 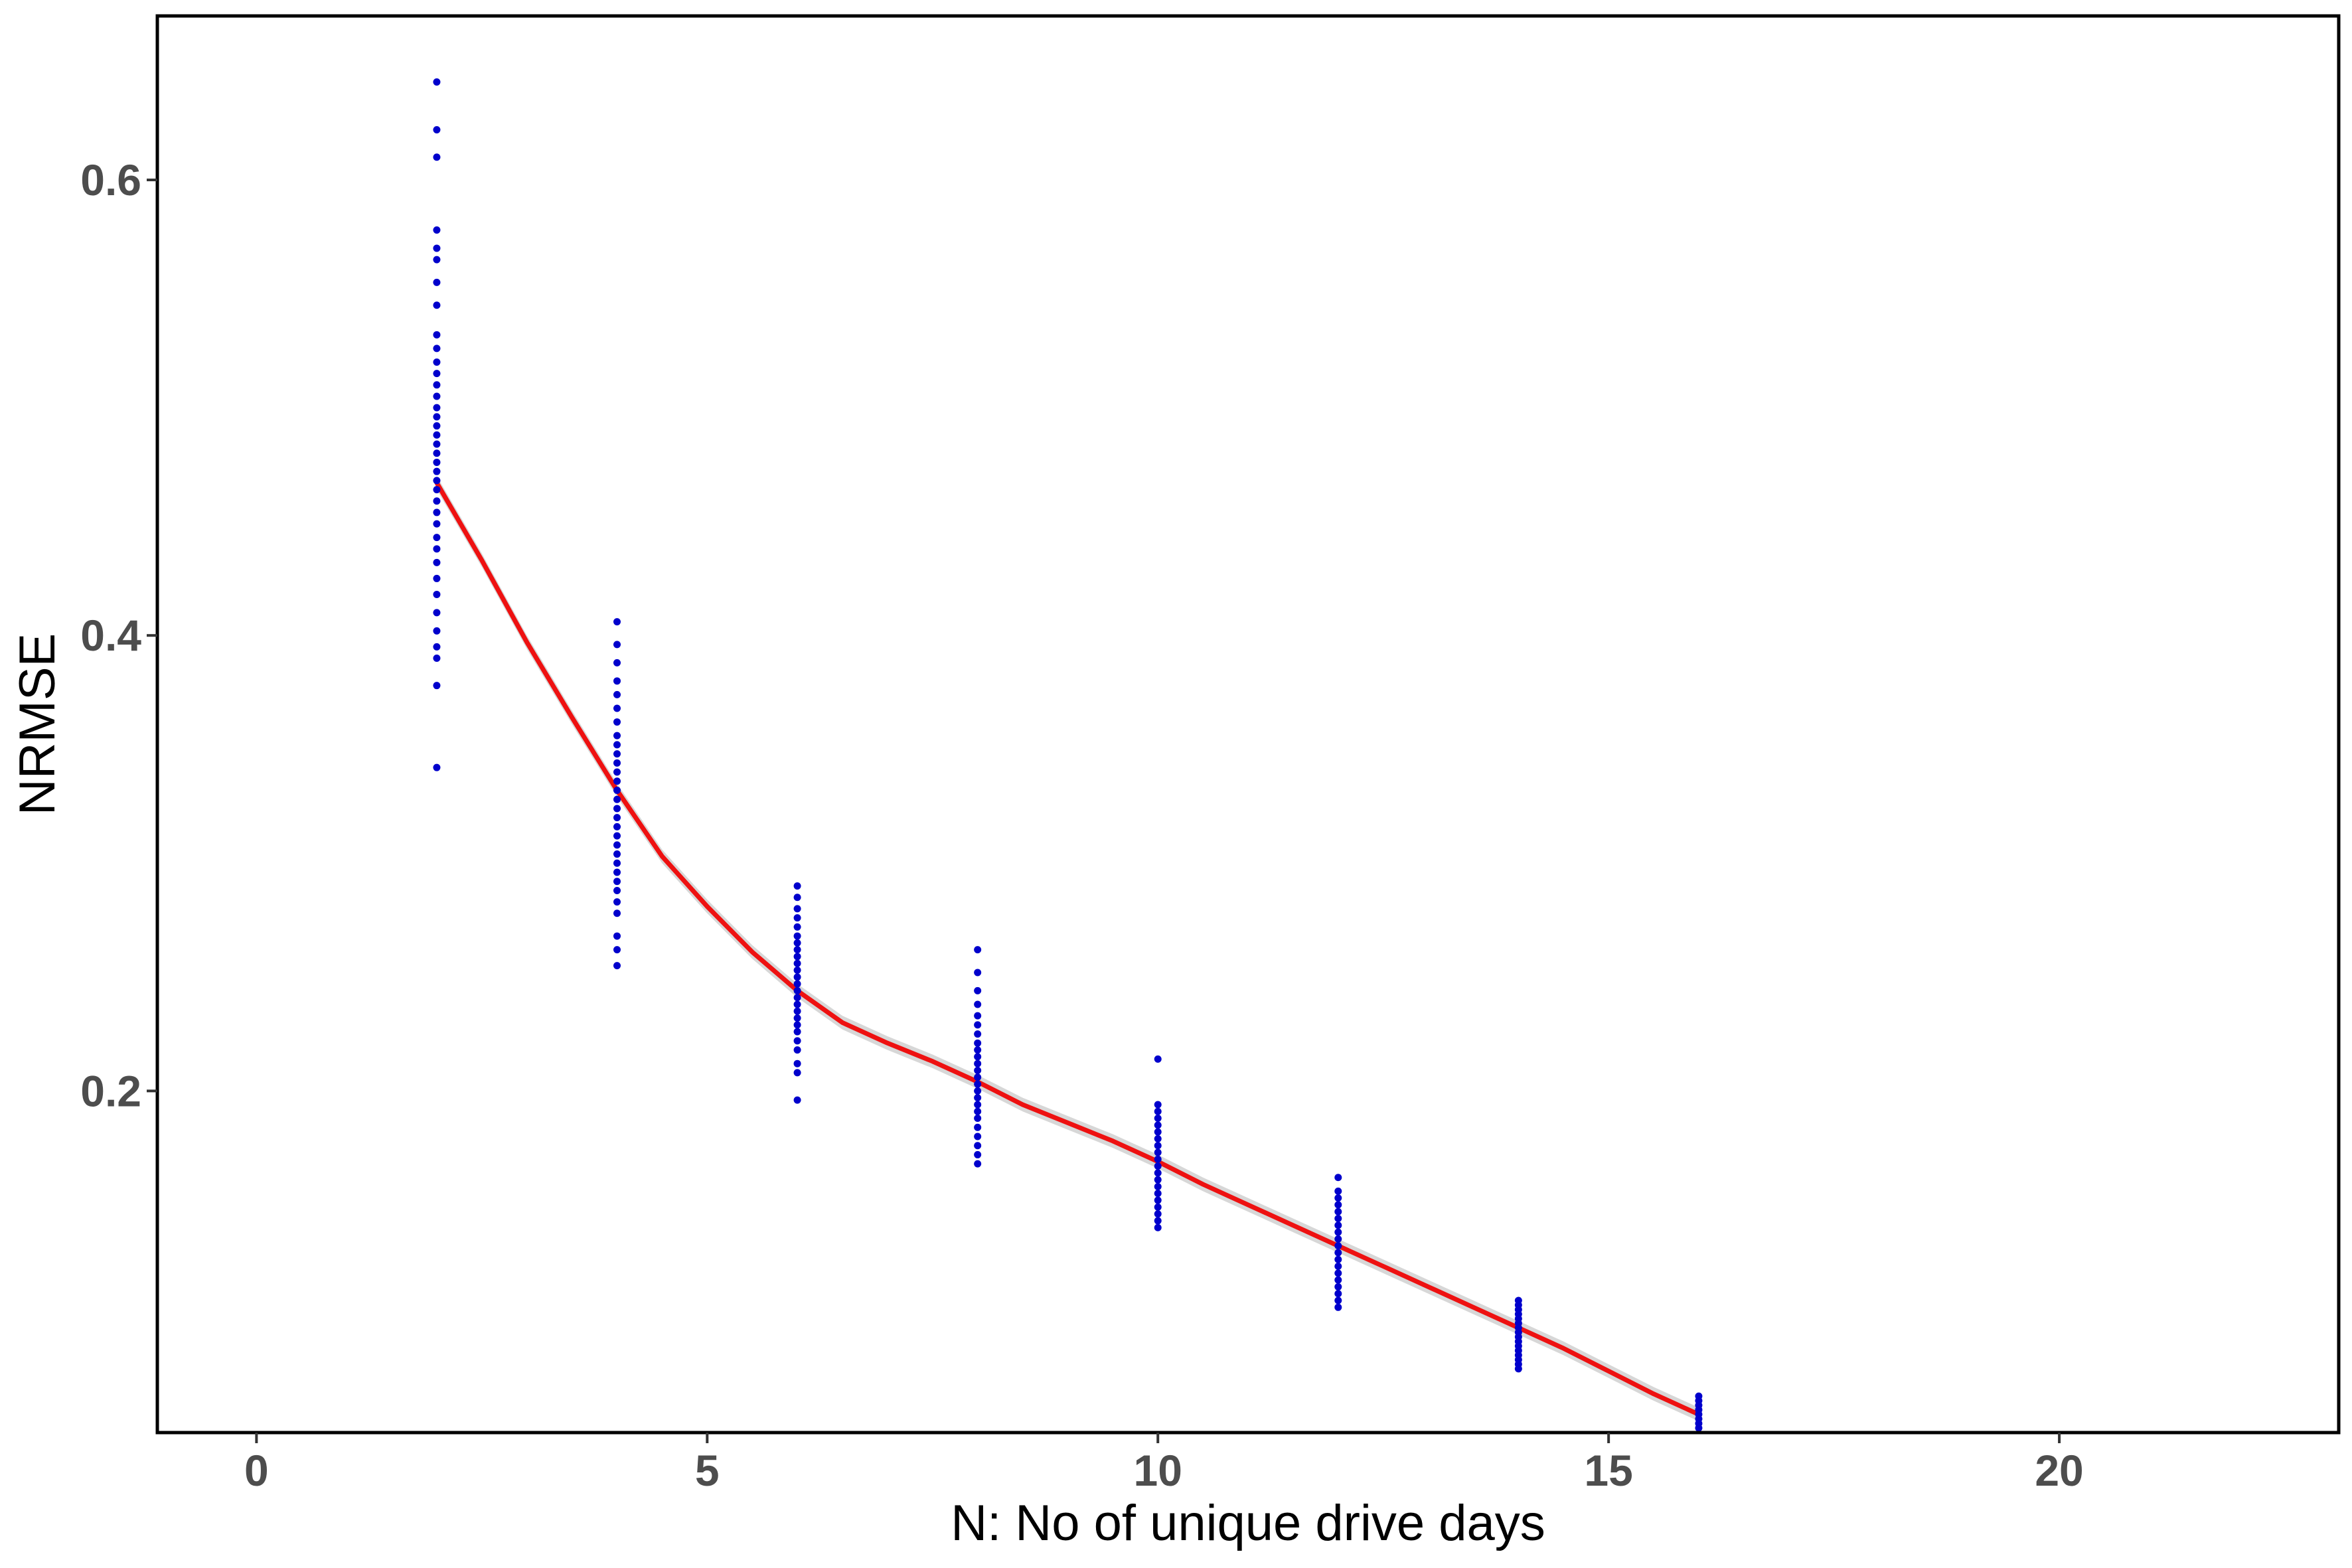 I want to click on x-tick-label: 15, so click(x=1608, y=1471).